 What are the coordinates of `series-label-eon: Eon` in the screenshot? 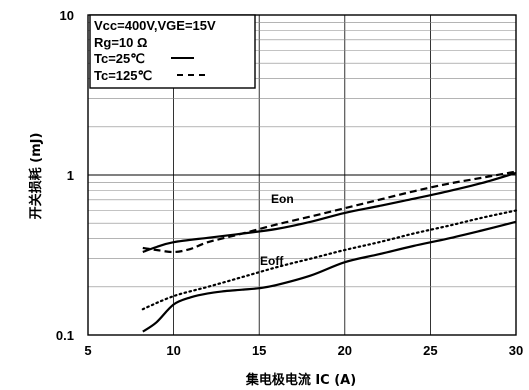 It's located at (282, 199).